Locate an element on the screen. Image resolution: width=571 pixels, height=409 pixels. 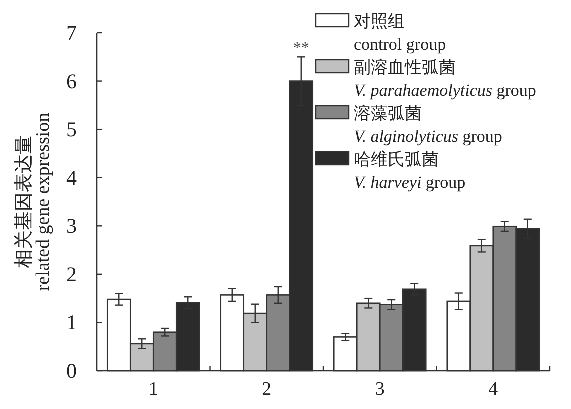
legend-label: 溶藻弧菌 V. alginolyticus group is located at coordinates (428, 125).